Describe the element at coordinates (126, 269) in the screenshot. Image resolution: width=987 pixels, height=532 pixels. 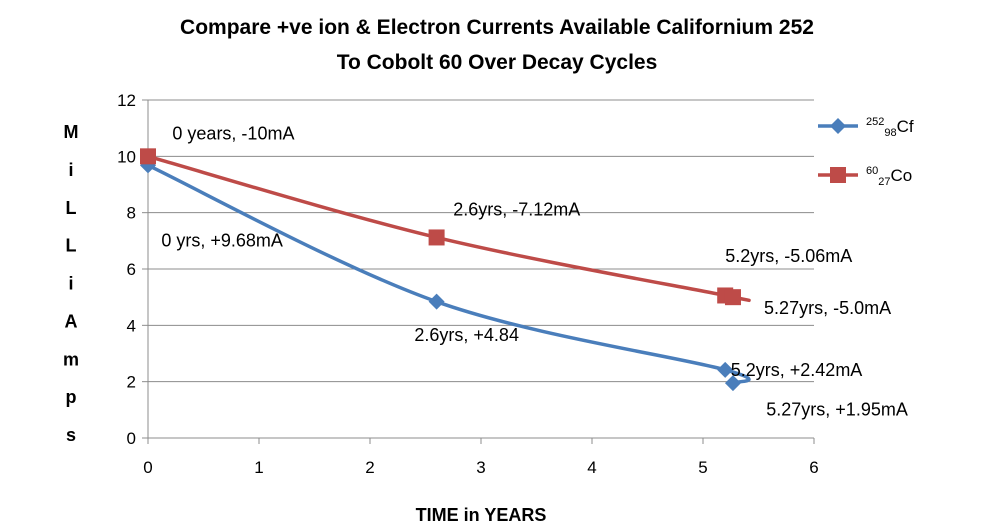
I see `y-tick-labels: 0 2 4 6 8 10 12` at that location.